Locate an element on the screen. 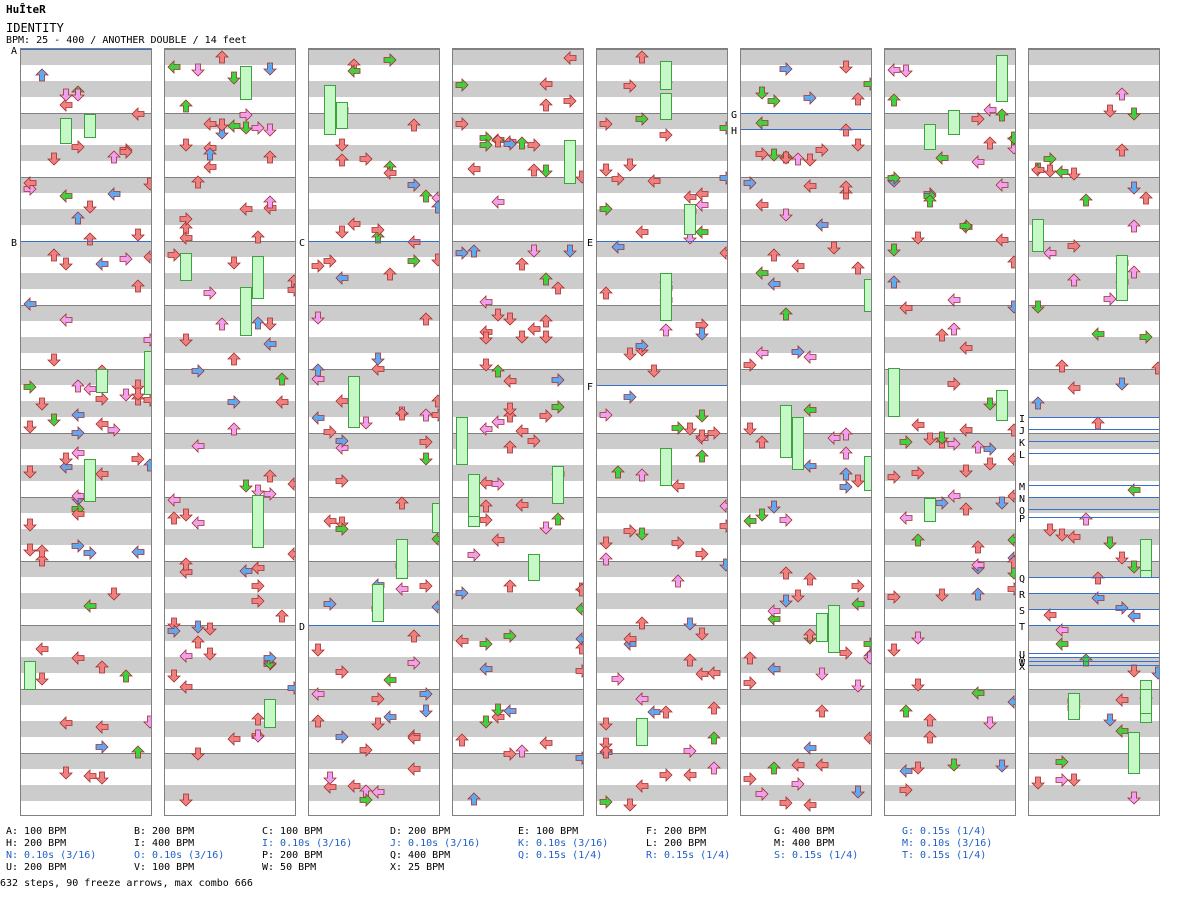 Image resolution: width=1184 pixels, height=912 pixels. legend-entry: I: 400 BPM is located at coordinates (164, 843).